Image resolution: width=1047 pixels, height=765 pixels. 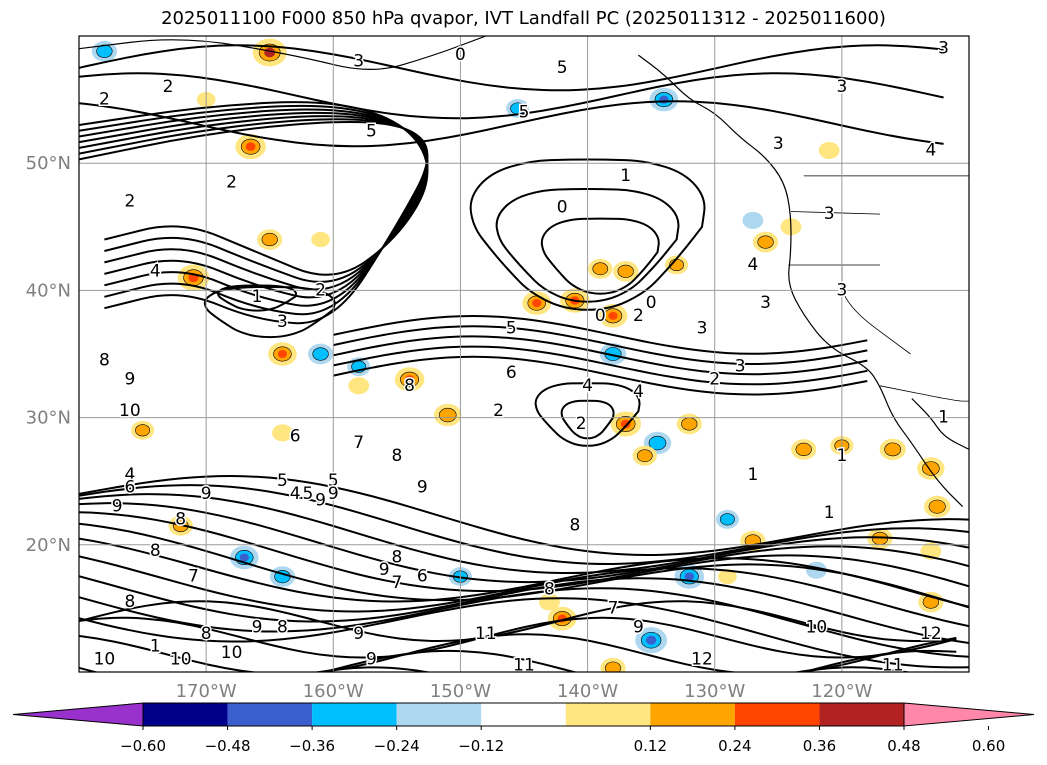 I want to click on y-tick-label: 50°N, so click(x=48, y=163).